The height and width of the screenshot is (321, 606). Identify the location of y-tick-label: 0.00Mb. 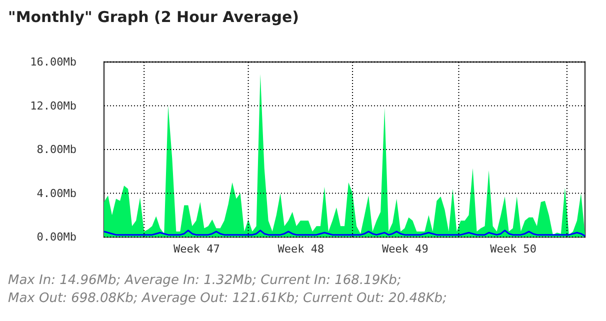
(56, 237).